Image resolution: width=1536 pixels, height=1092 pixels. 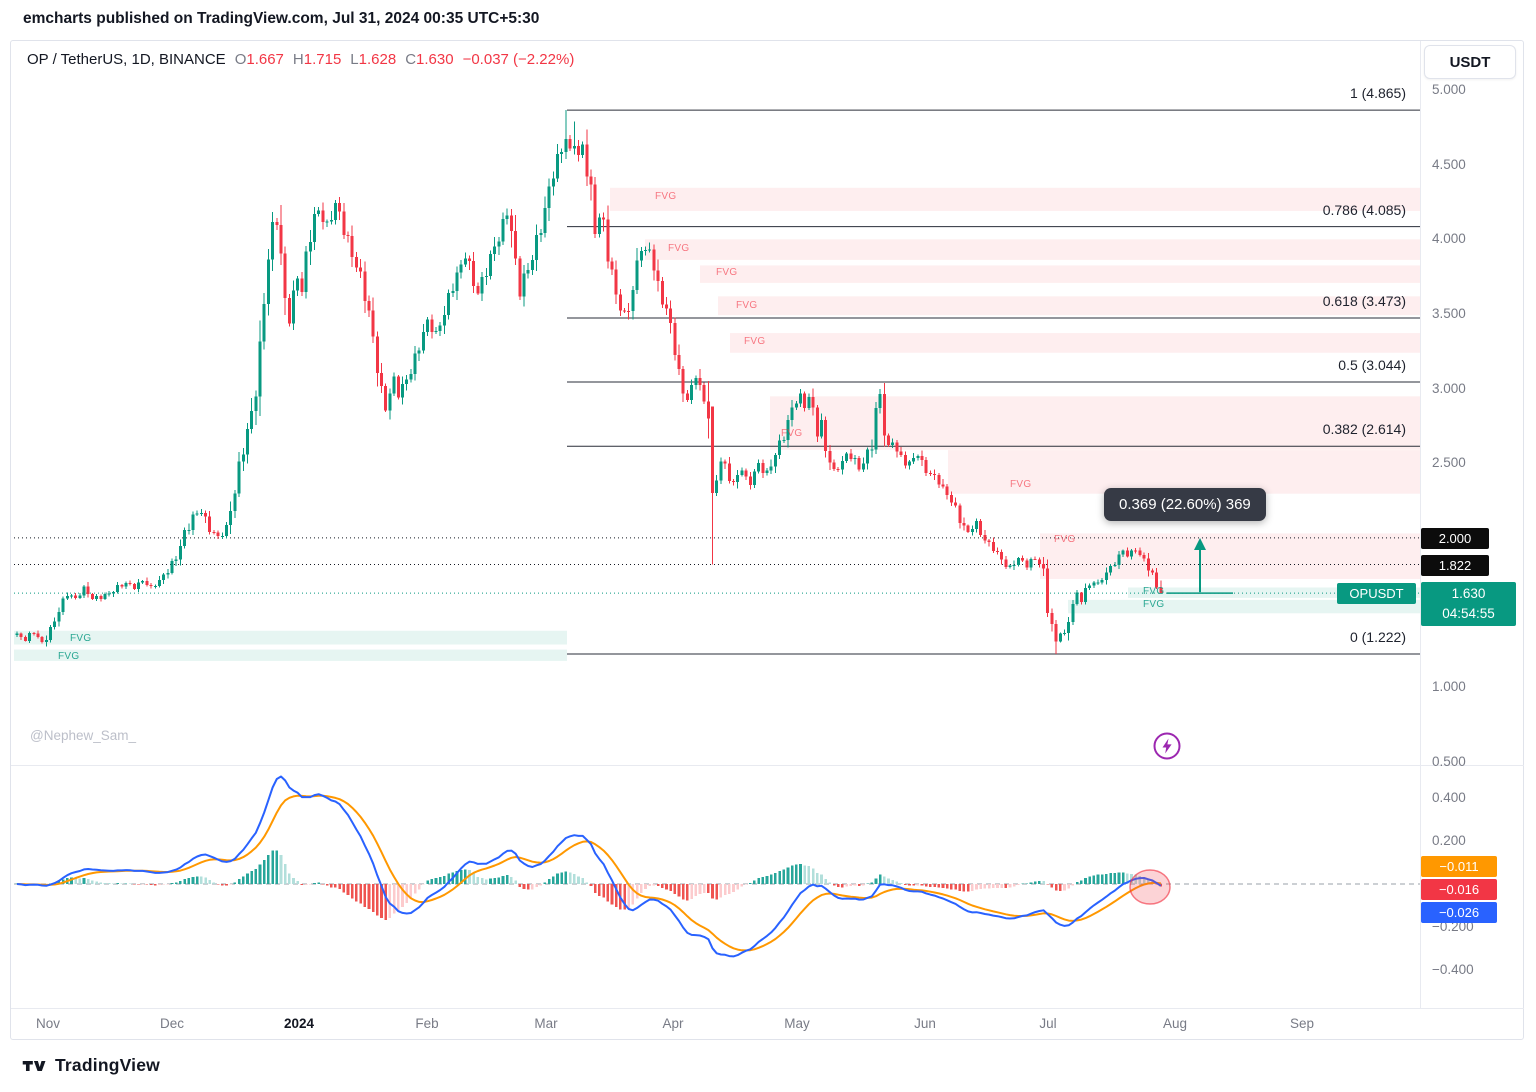 I want to click on low-value: 1.628, so click(x=377, y=59).